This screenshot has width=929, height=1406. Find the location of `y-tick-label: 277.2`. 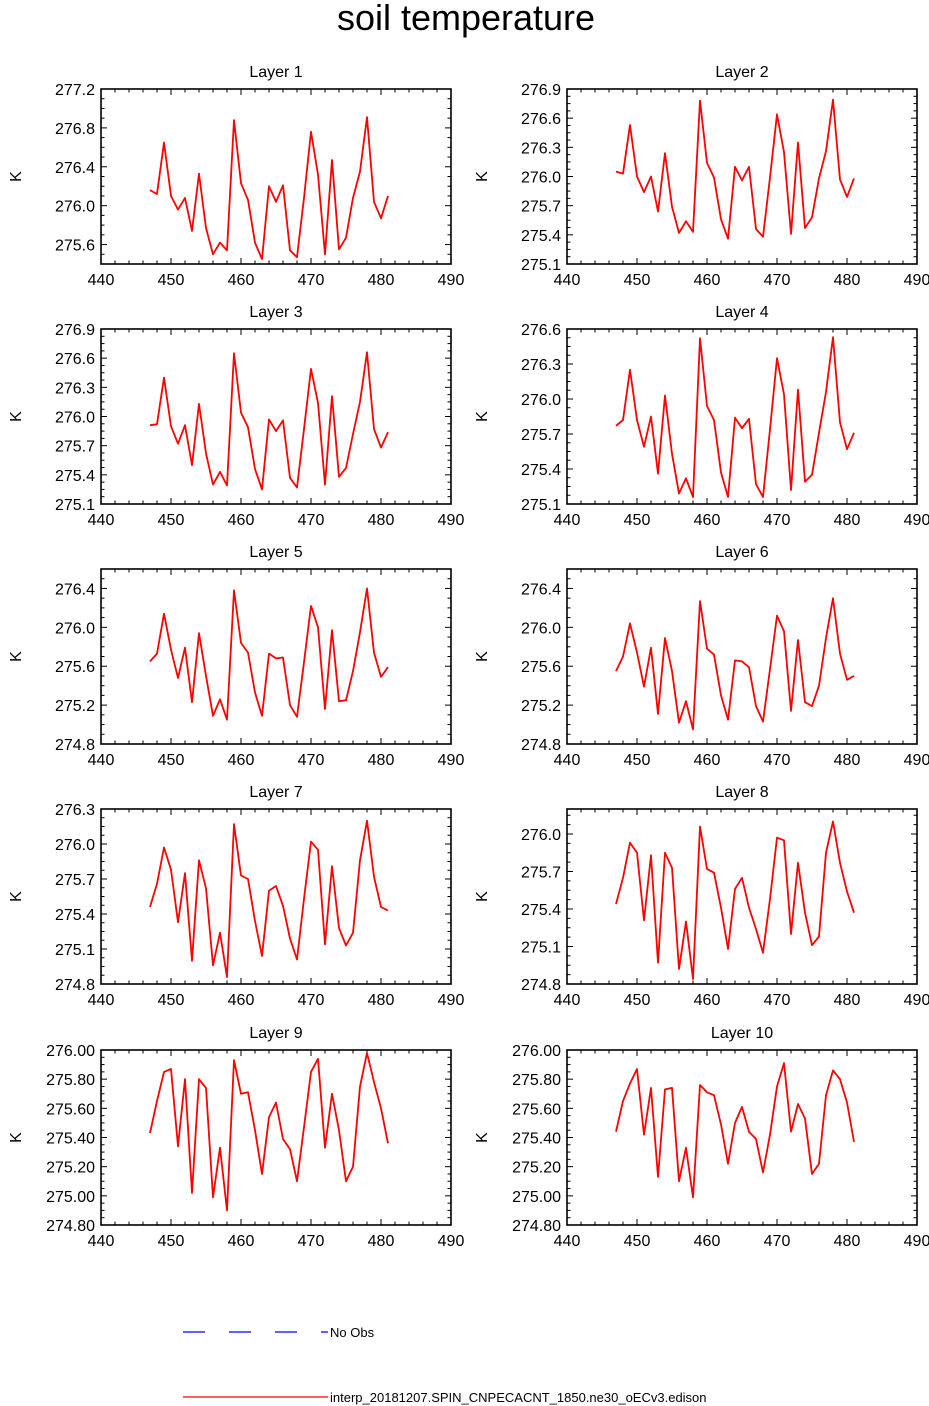

y-tick-label: 277.2 is located at coordinates (75, 90).